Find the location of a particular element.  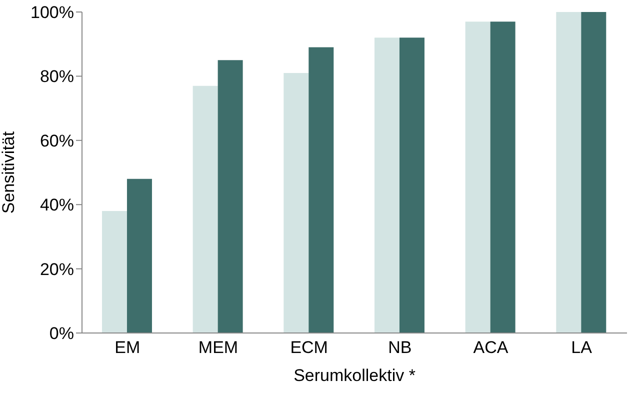

y-tick-label: 40% is located at coordinates (57, 205).